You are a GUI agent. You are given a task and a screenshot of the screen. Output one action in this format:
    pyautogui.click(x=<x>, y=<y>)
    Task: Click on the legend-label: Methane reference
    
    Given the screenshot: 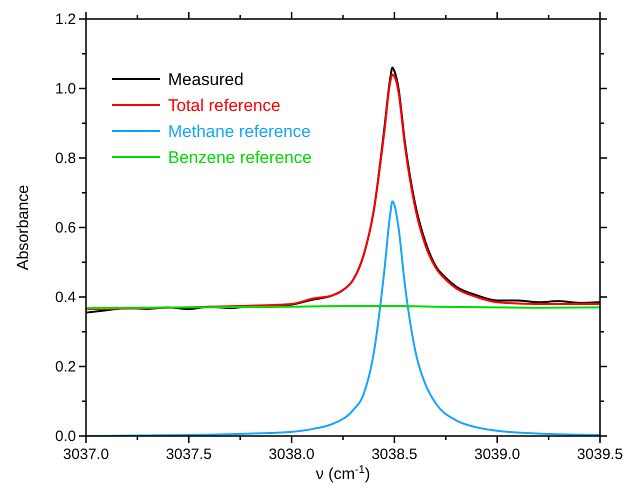 What is the action you would take?
    pyautogui.click(x=239, y=131)
    